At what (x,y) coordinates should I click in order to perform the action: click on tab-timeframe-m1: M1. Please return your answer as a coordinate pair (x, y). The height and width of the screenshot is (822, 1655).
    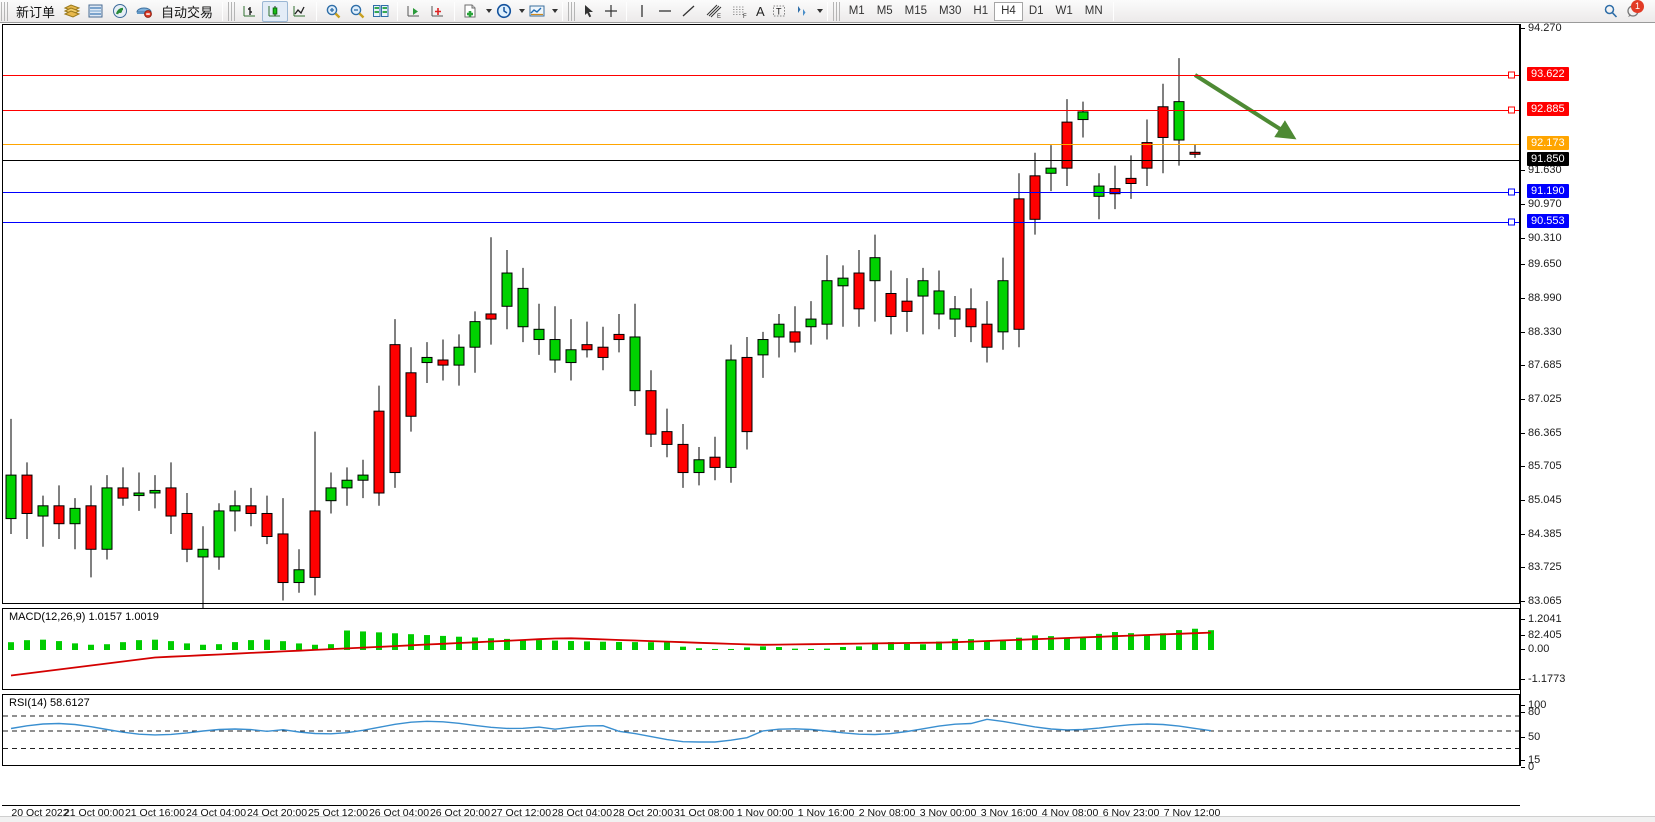
    Looking at the image, I should click on (856, 11).